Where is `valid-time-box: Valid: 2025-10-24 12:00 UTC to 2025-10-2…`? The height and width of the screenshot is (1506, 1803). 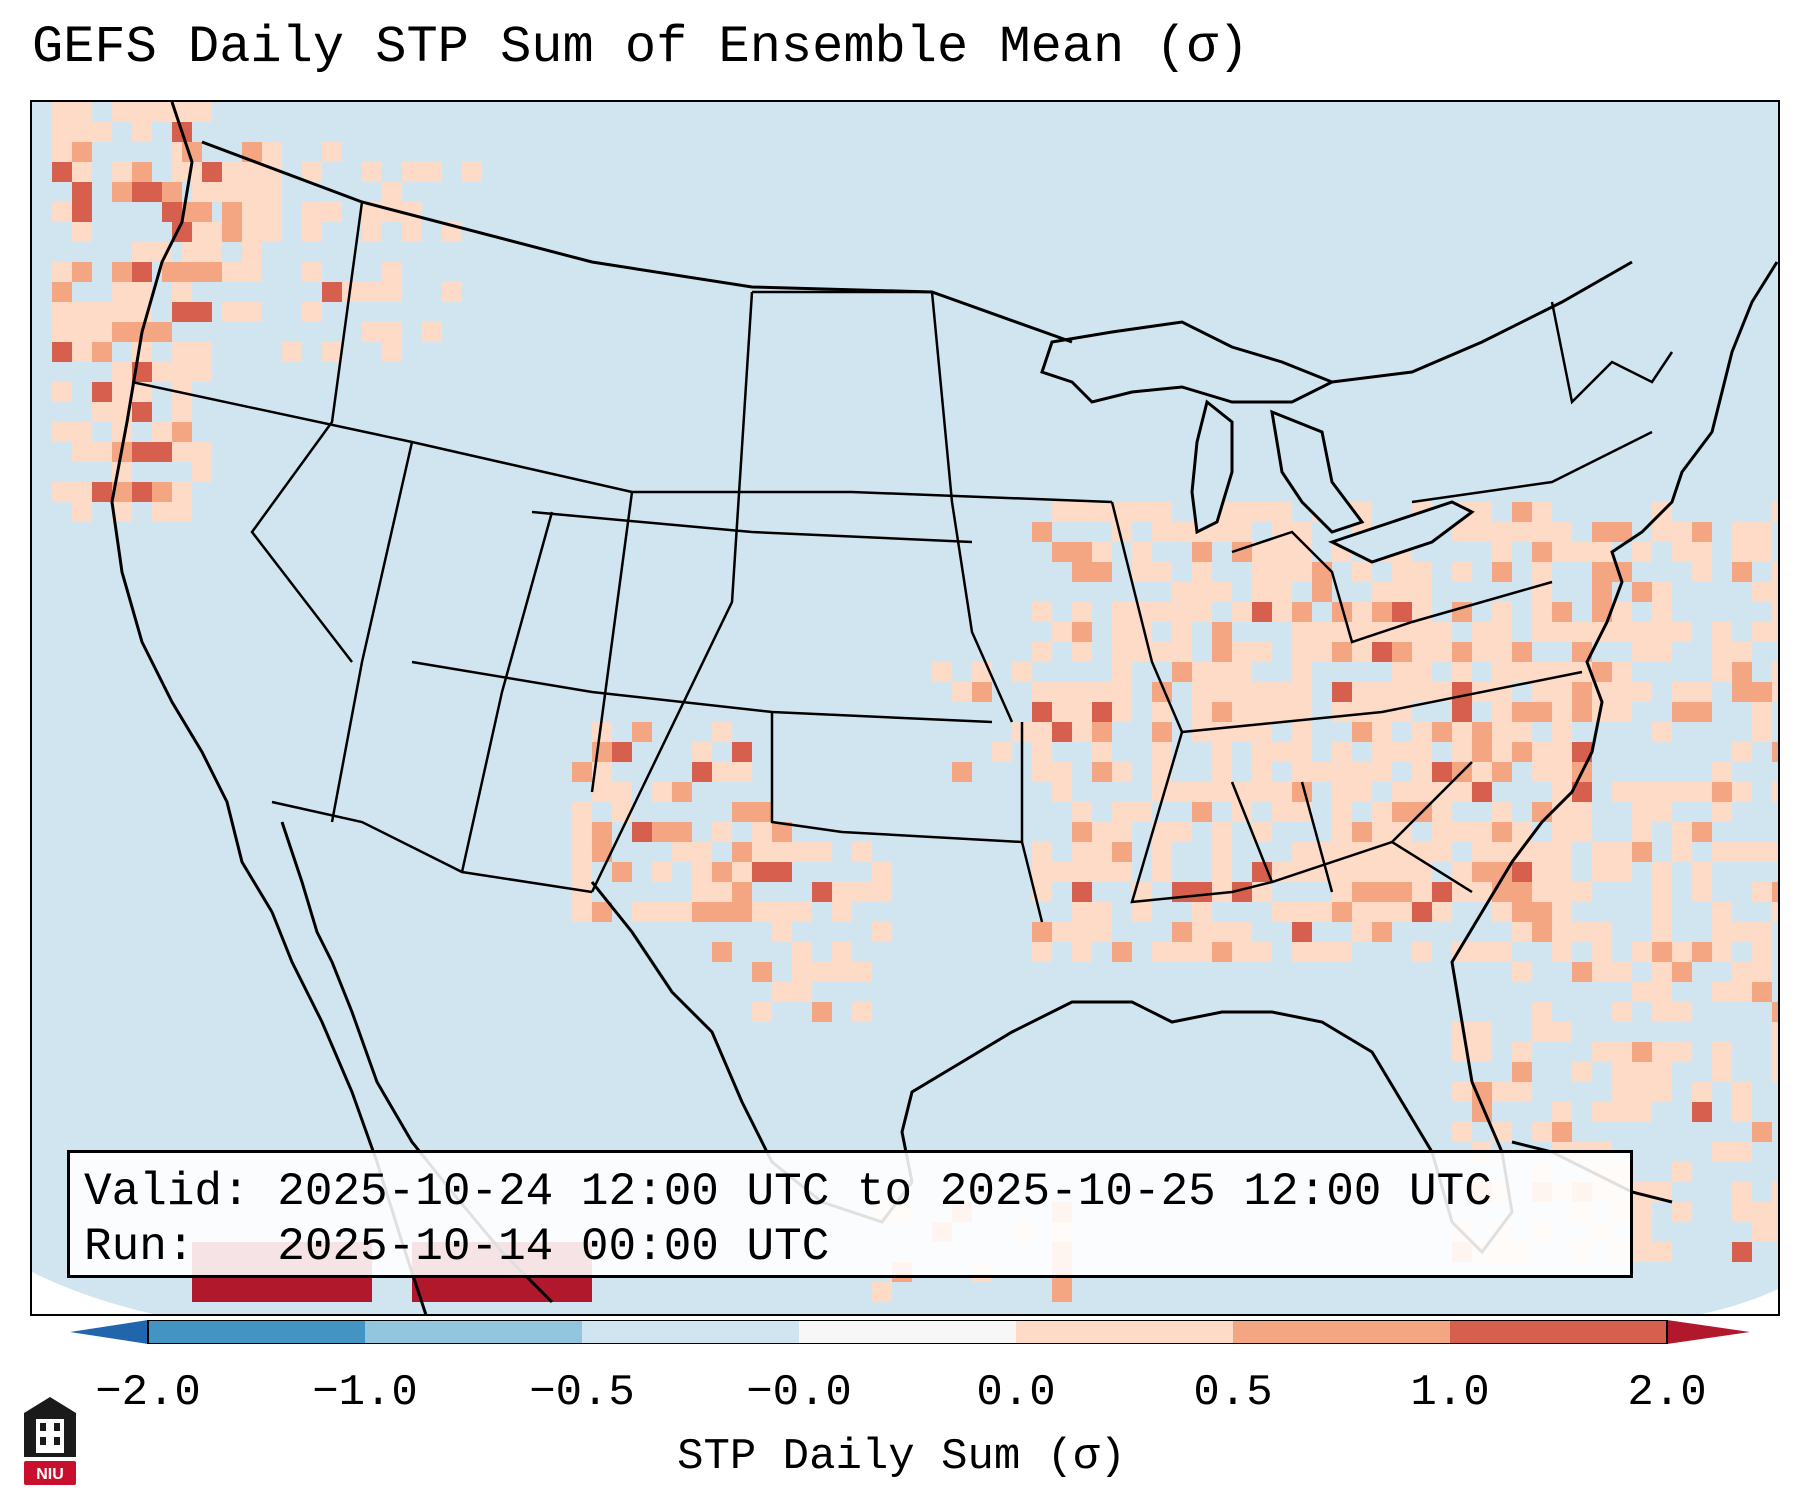
valid-time-box: Valid: 2025-10-24 12:00 UTC to 2025-10-2… is located at coordinates (850, 1214).